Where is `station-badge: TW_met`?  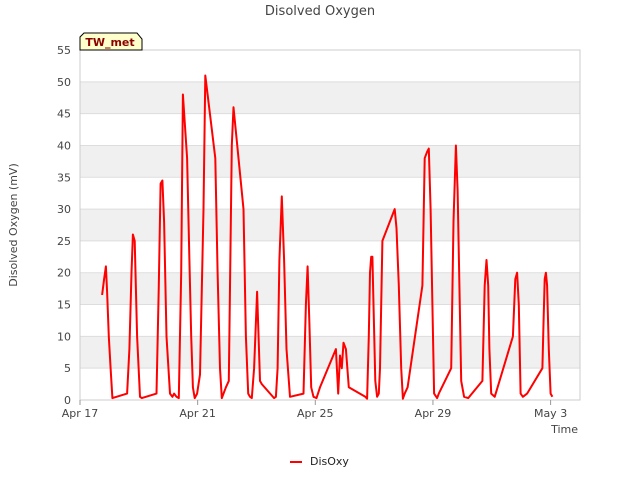
station-badge: TW_met is located at coordinates (111, 41).